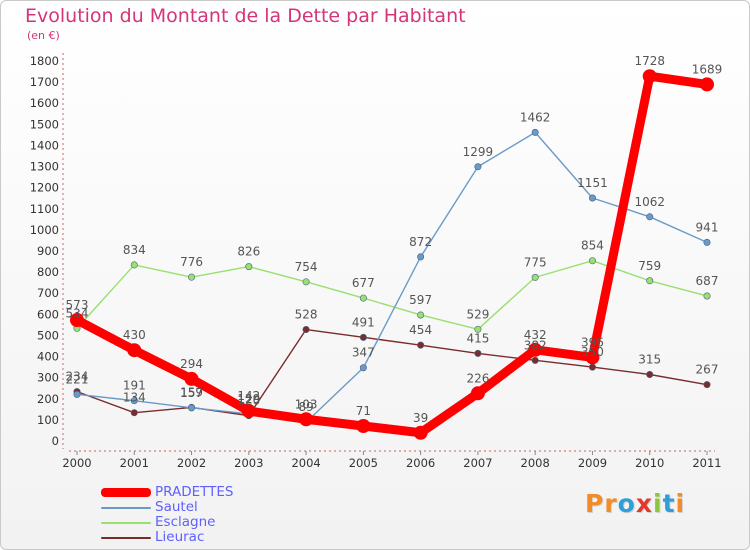 The width and height of the screenshot is (750, 550). I want to click on data-label-pradettes: 430, so click(134, 335).